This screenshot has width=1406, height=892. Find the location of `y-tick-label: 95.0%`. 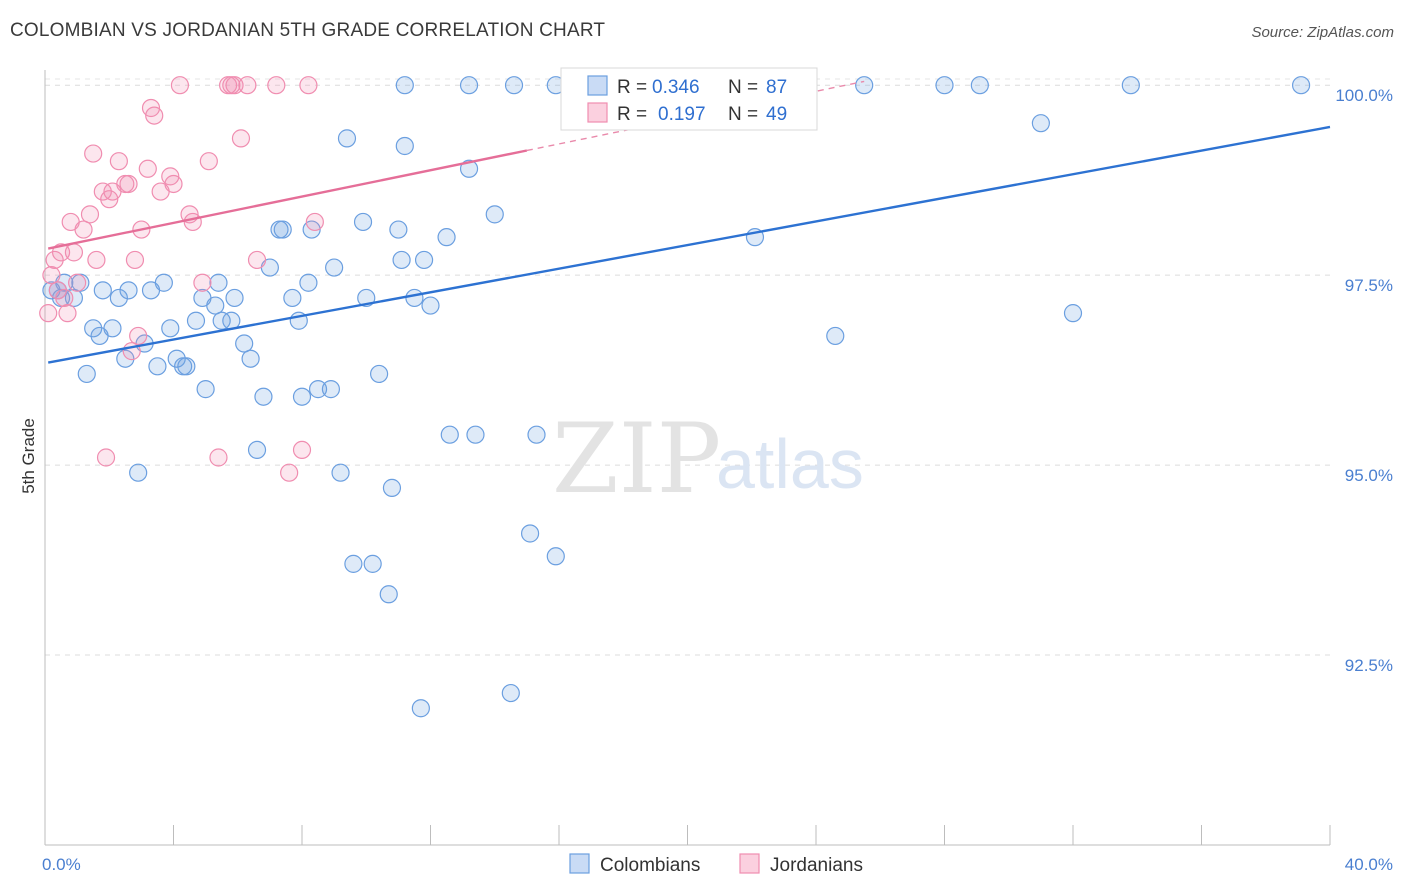

y-tick-label: 95.0% is located at coordinates (1369, 475).